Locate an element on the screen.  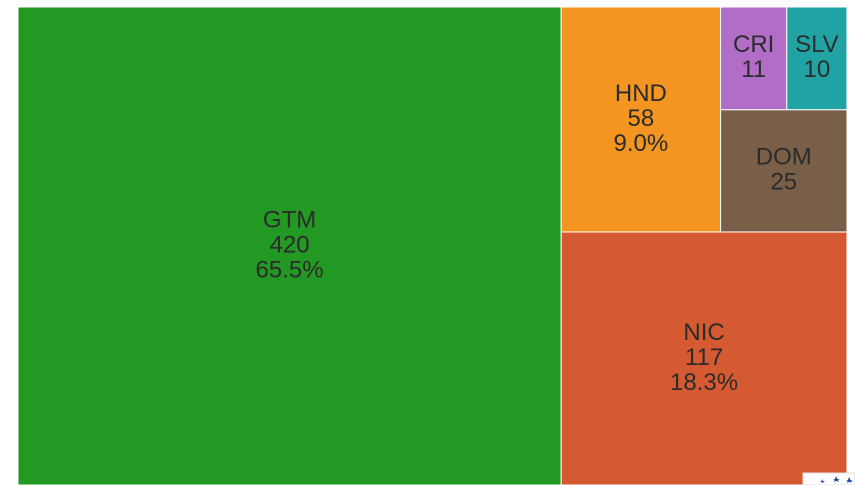
tile-label: 25 is located at coordinates (783, 182).